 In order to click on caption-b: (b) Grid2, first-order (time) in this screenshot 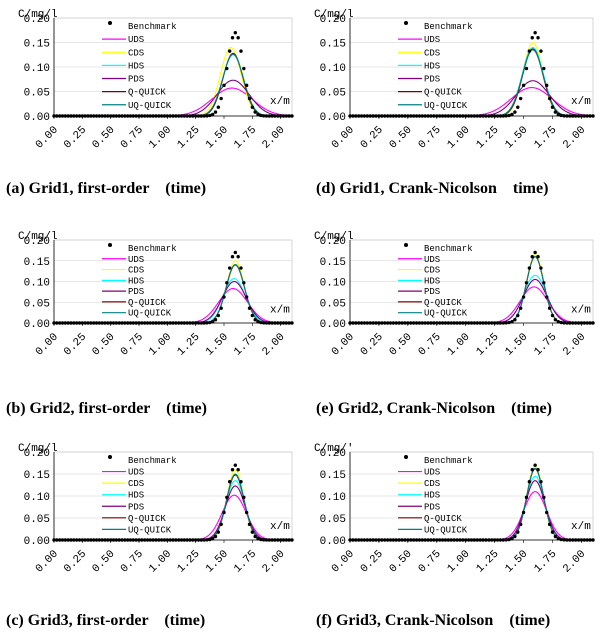, I will do `click(106, 408)`.